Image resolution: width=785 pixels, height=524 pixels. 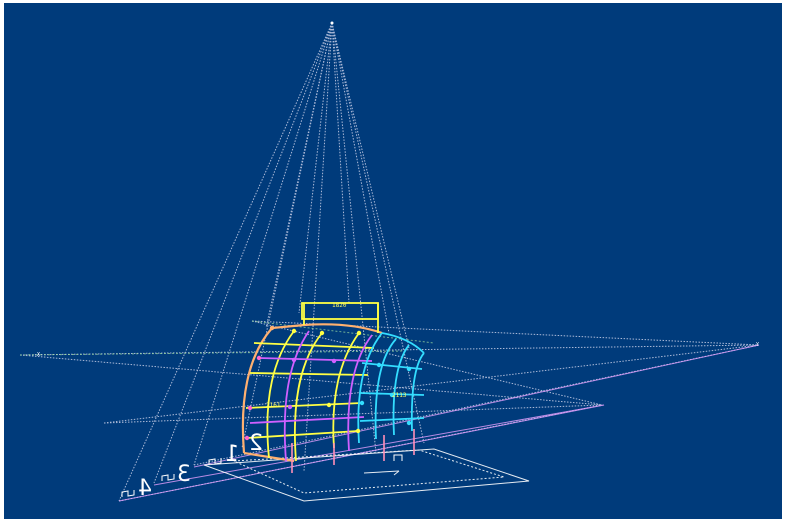 I want to click on row-number-1: 1, so click(x=232, y=454).